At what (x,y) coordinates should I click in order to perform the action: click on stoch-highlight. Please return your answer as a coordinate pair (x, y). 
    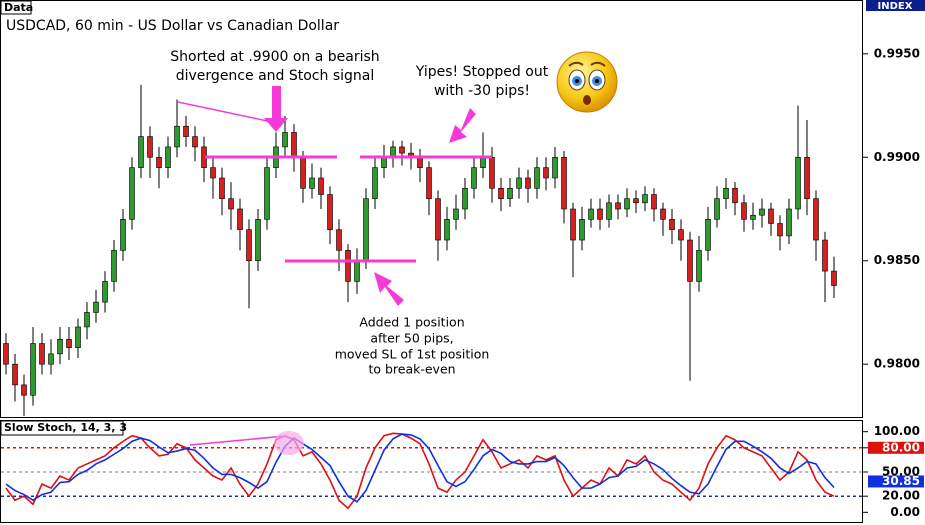
    Looking at the image, I should click on (289, 443).